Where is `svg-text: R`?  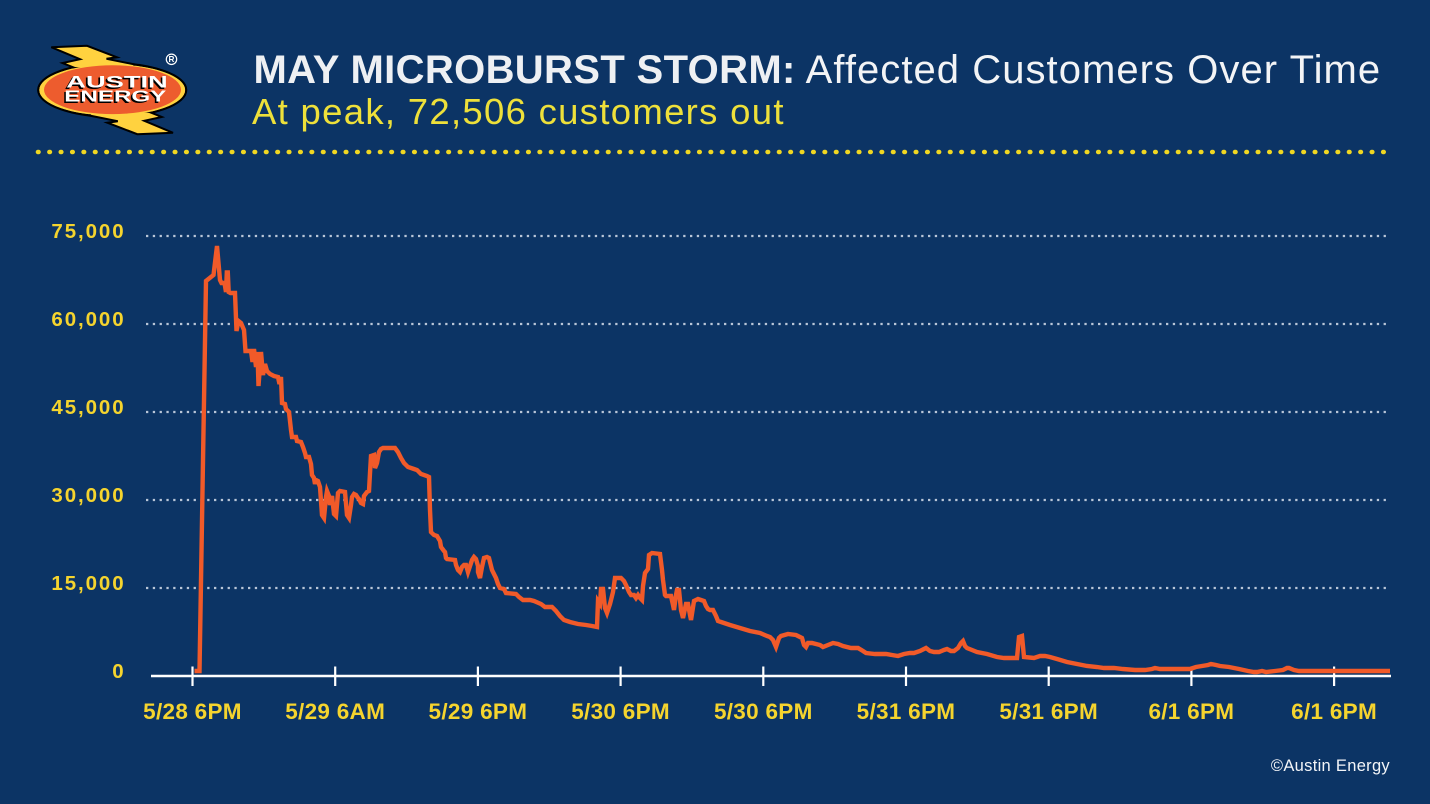
svg-text: R is located at coordinates (172, 59).